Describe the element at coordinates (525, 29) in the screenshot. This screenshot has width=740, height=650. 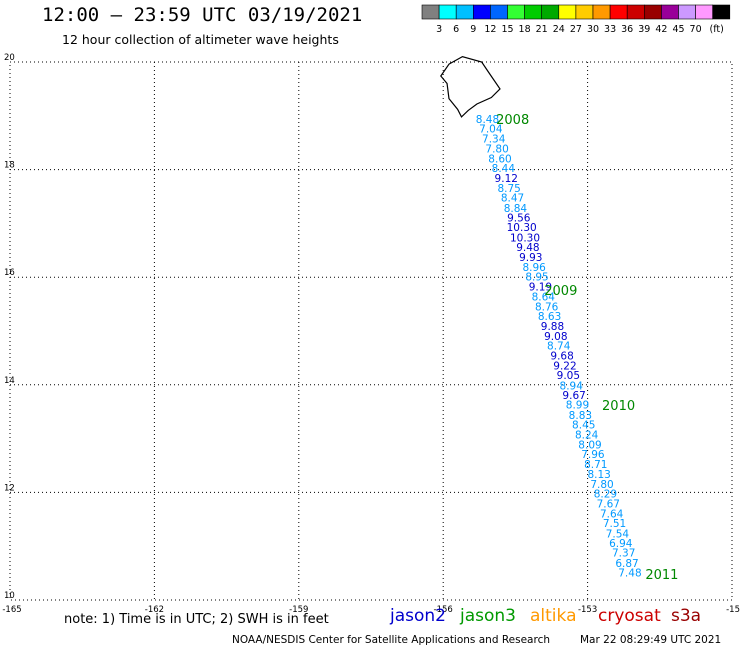
I see `legend-label: 18` at that location.